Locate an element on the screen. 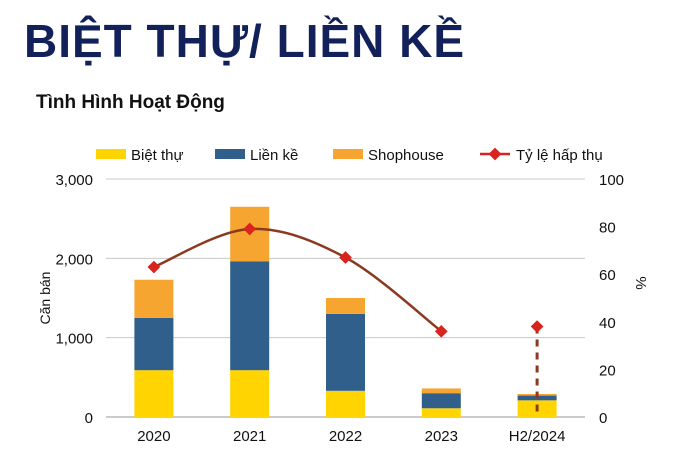 The width and height of the screenshot is (680, 453). legend-label-biet-thu: Biệt thự is located at coordinates (157, 155).